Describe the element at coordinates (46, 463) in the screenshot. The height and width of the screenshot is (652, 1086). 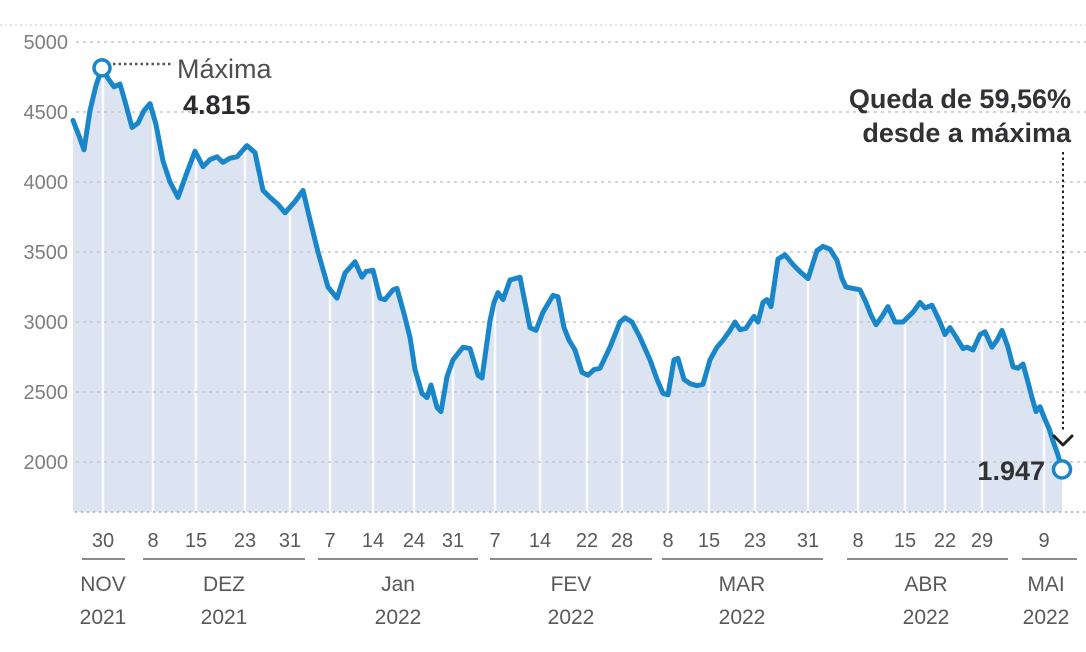
I see `y-axis-label: 2000` at that location.